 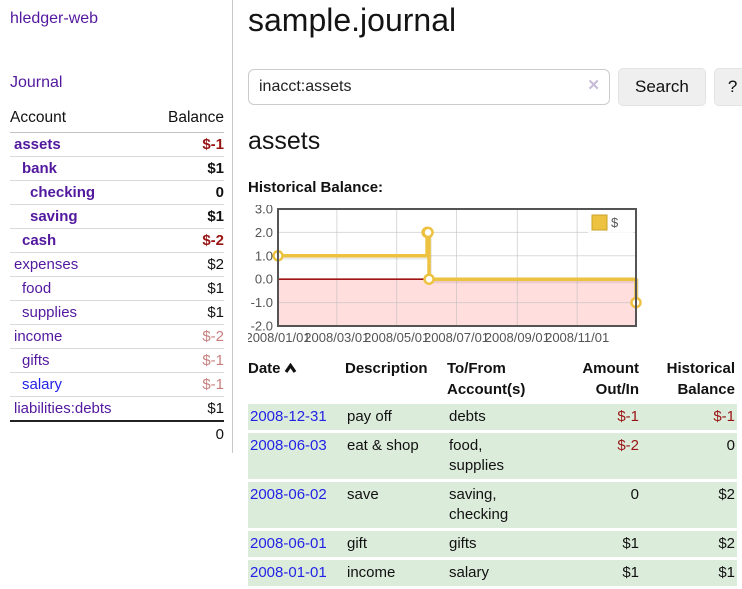 What do you see at coordinates (264, 255) in the screenshot?
I see `svg-text: 1.0` at bounding box center [264, 255].